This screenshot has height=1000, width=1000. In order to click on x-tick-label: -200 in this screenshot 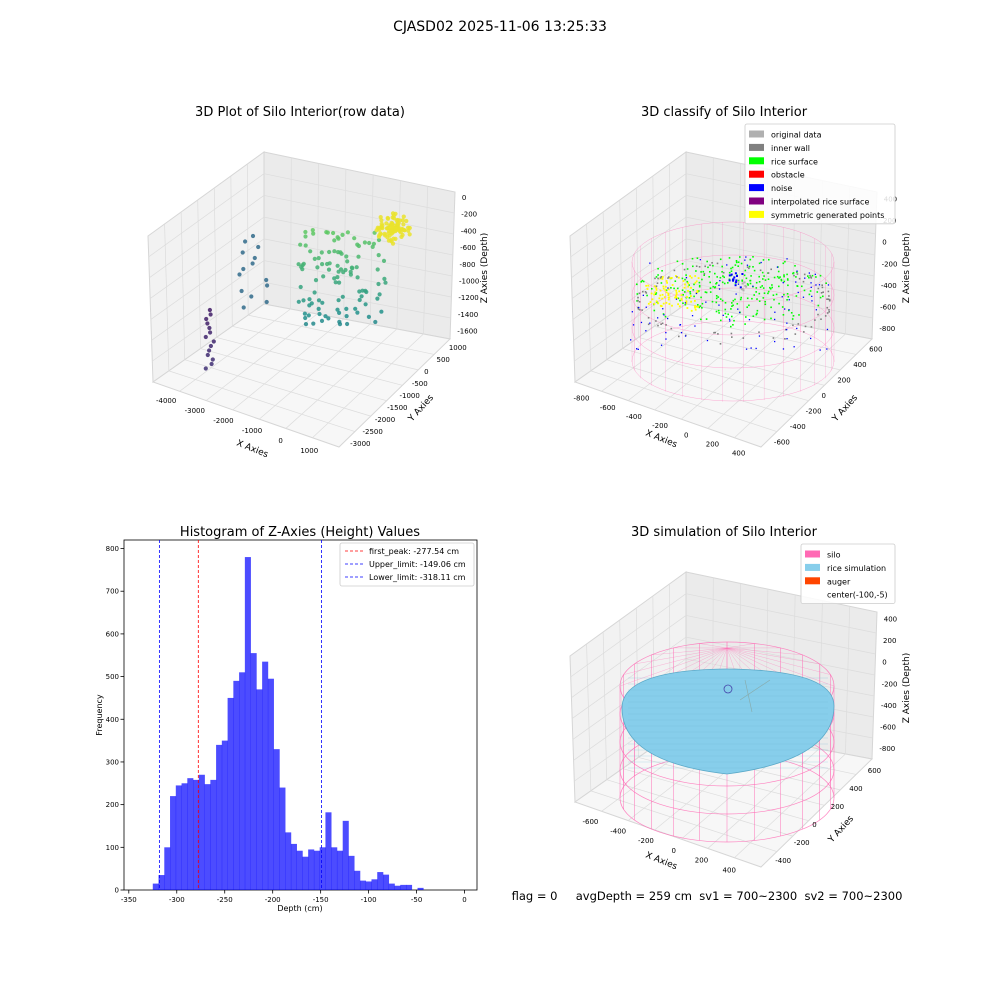, I will do `click(646, 841)`.